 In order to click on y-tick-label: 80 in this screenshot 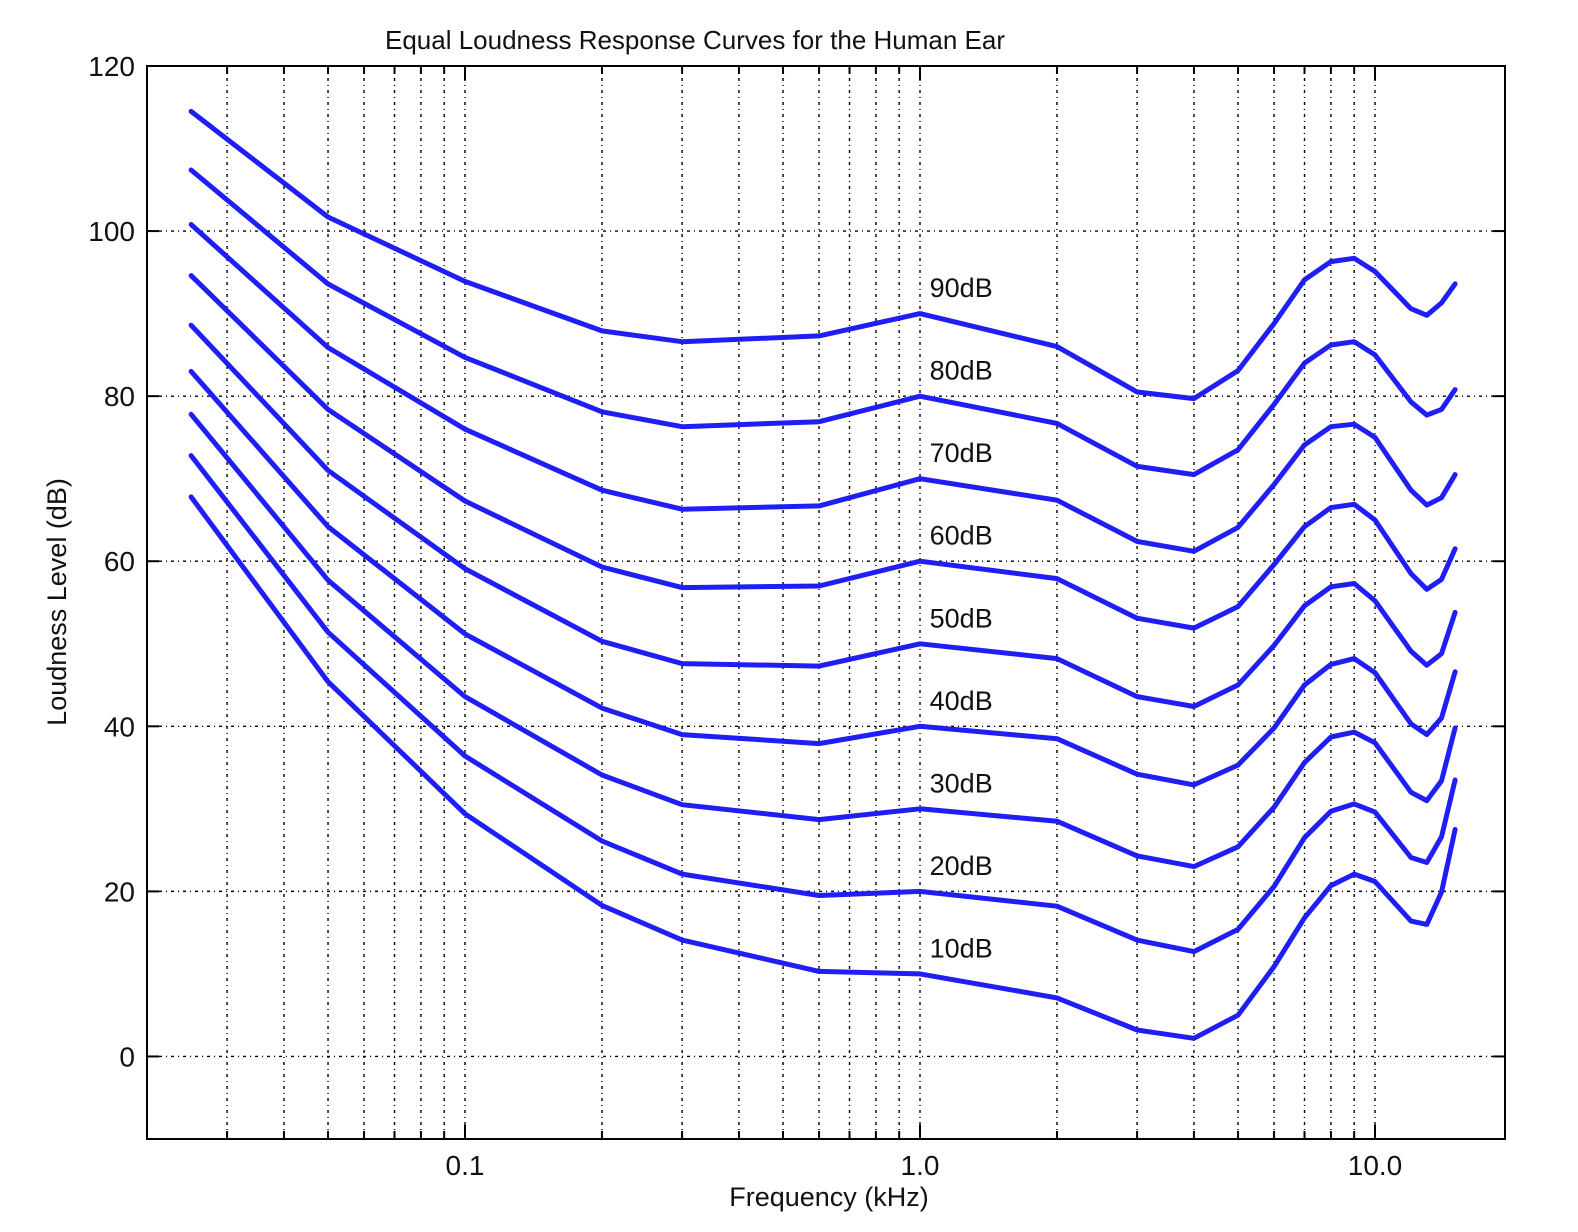, I will do `click(119, 396)`.